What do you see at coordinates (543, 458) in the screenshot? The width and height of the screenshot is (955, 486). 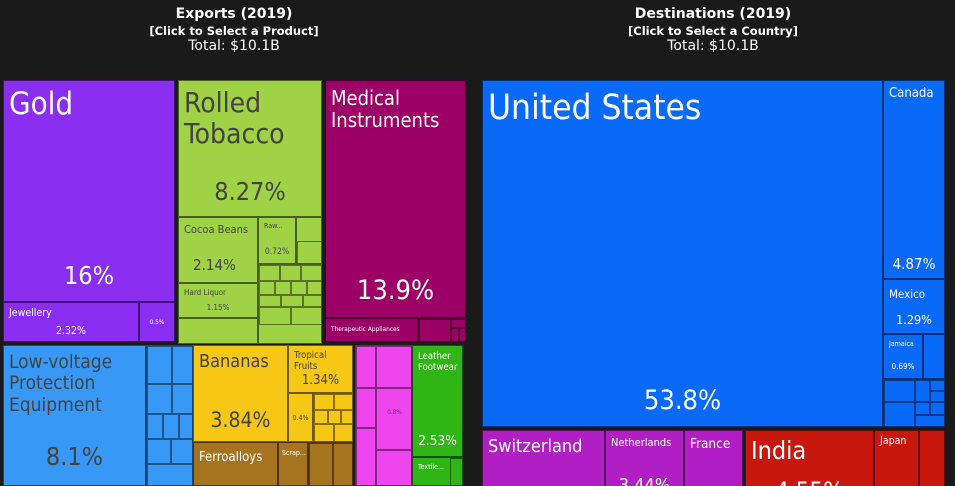 I see `tile-switzerland: Switzerland` at bounding box center [543, 458].